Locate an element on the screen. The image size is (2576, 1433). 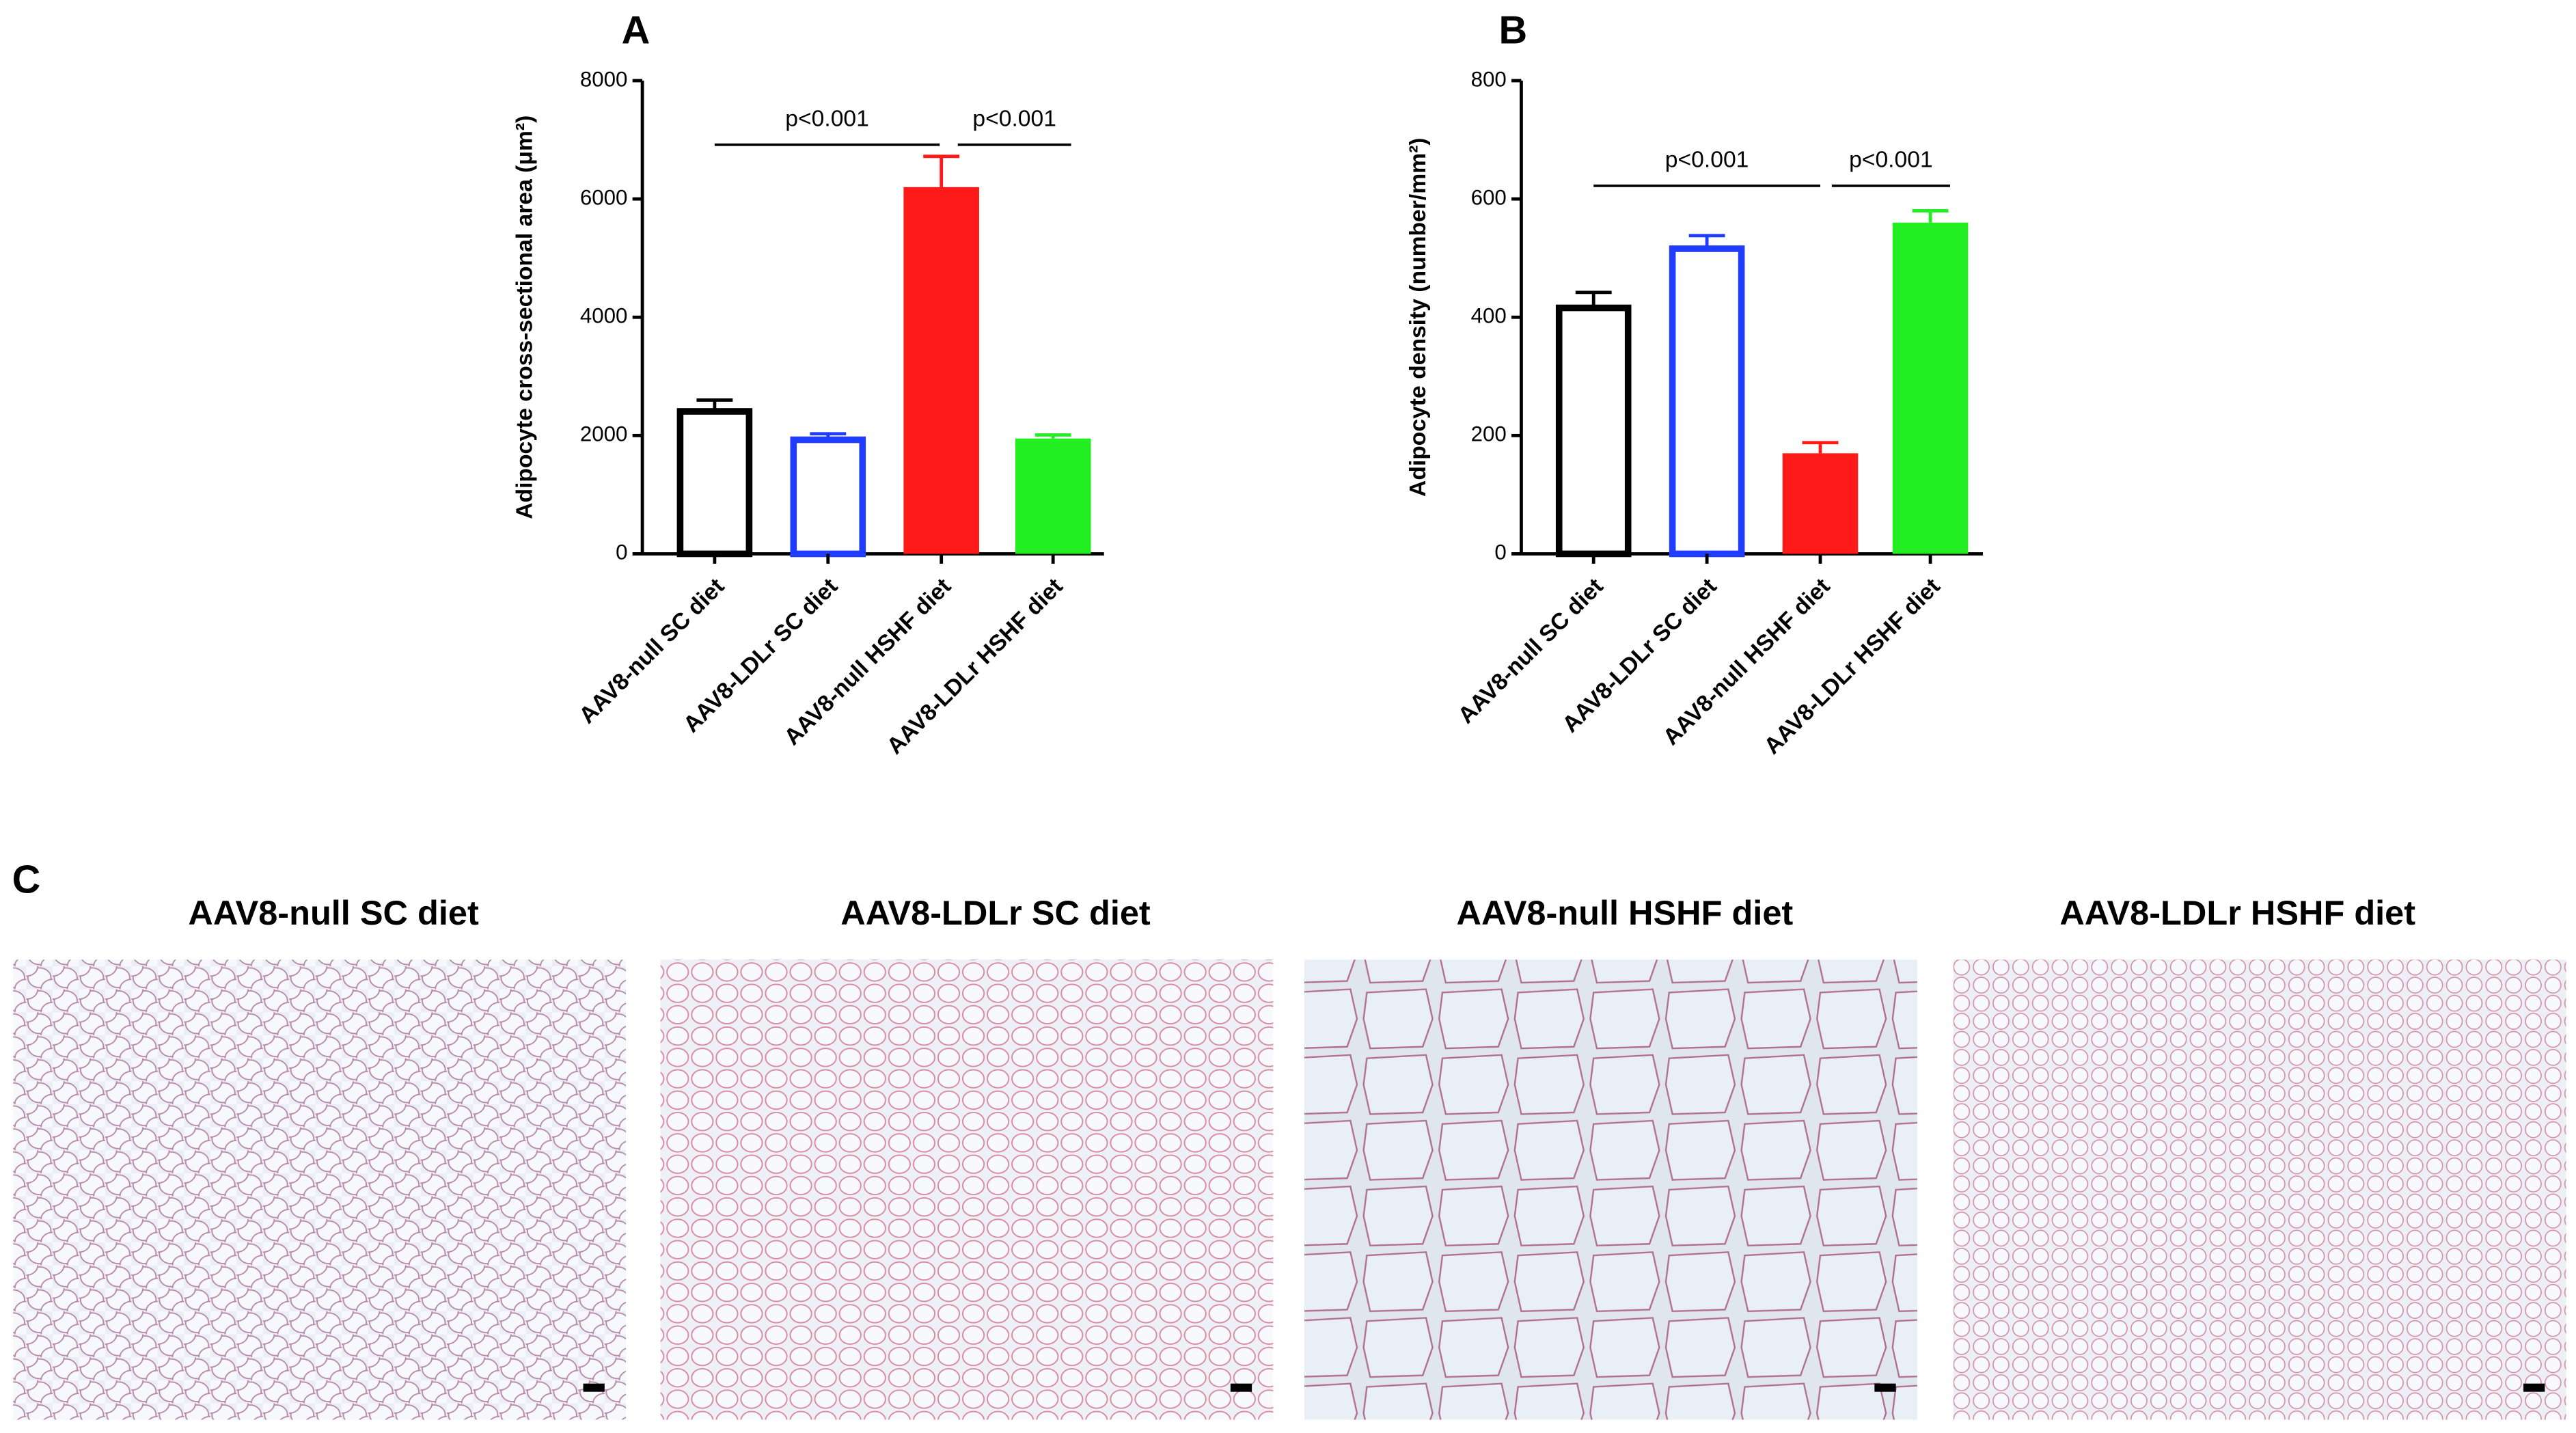
x-tick-label: AAV8-LDLr HSHF diet is located at coordinates (1852, 667).